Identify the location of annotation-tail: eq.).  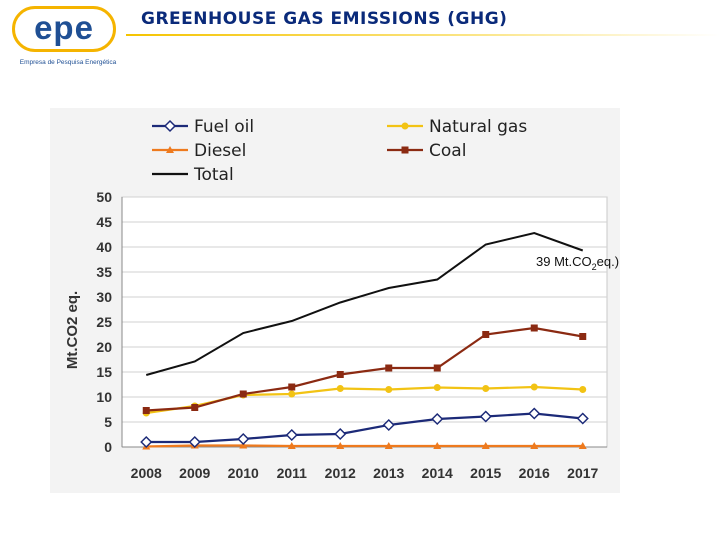
(608, 261).